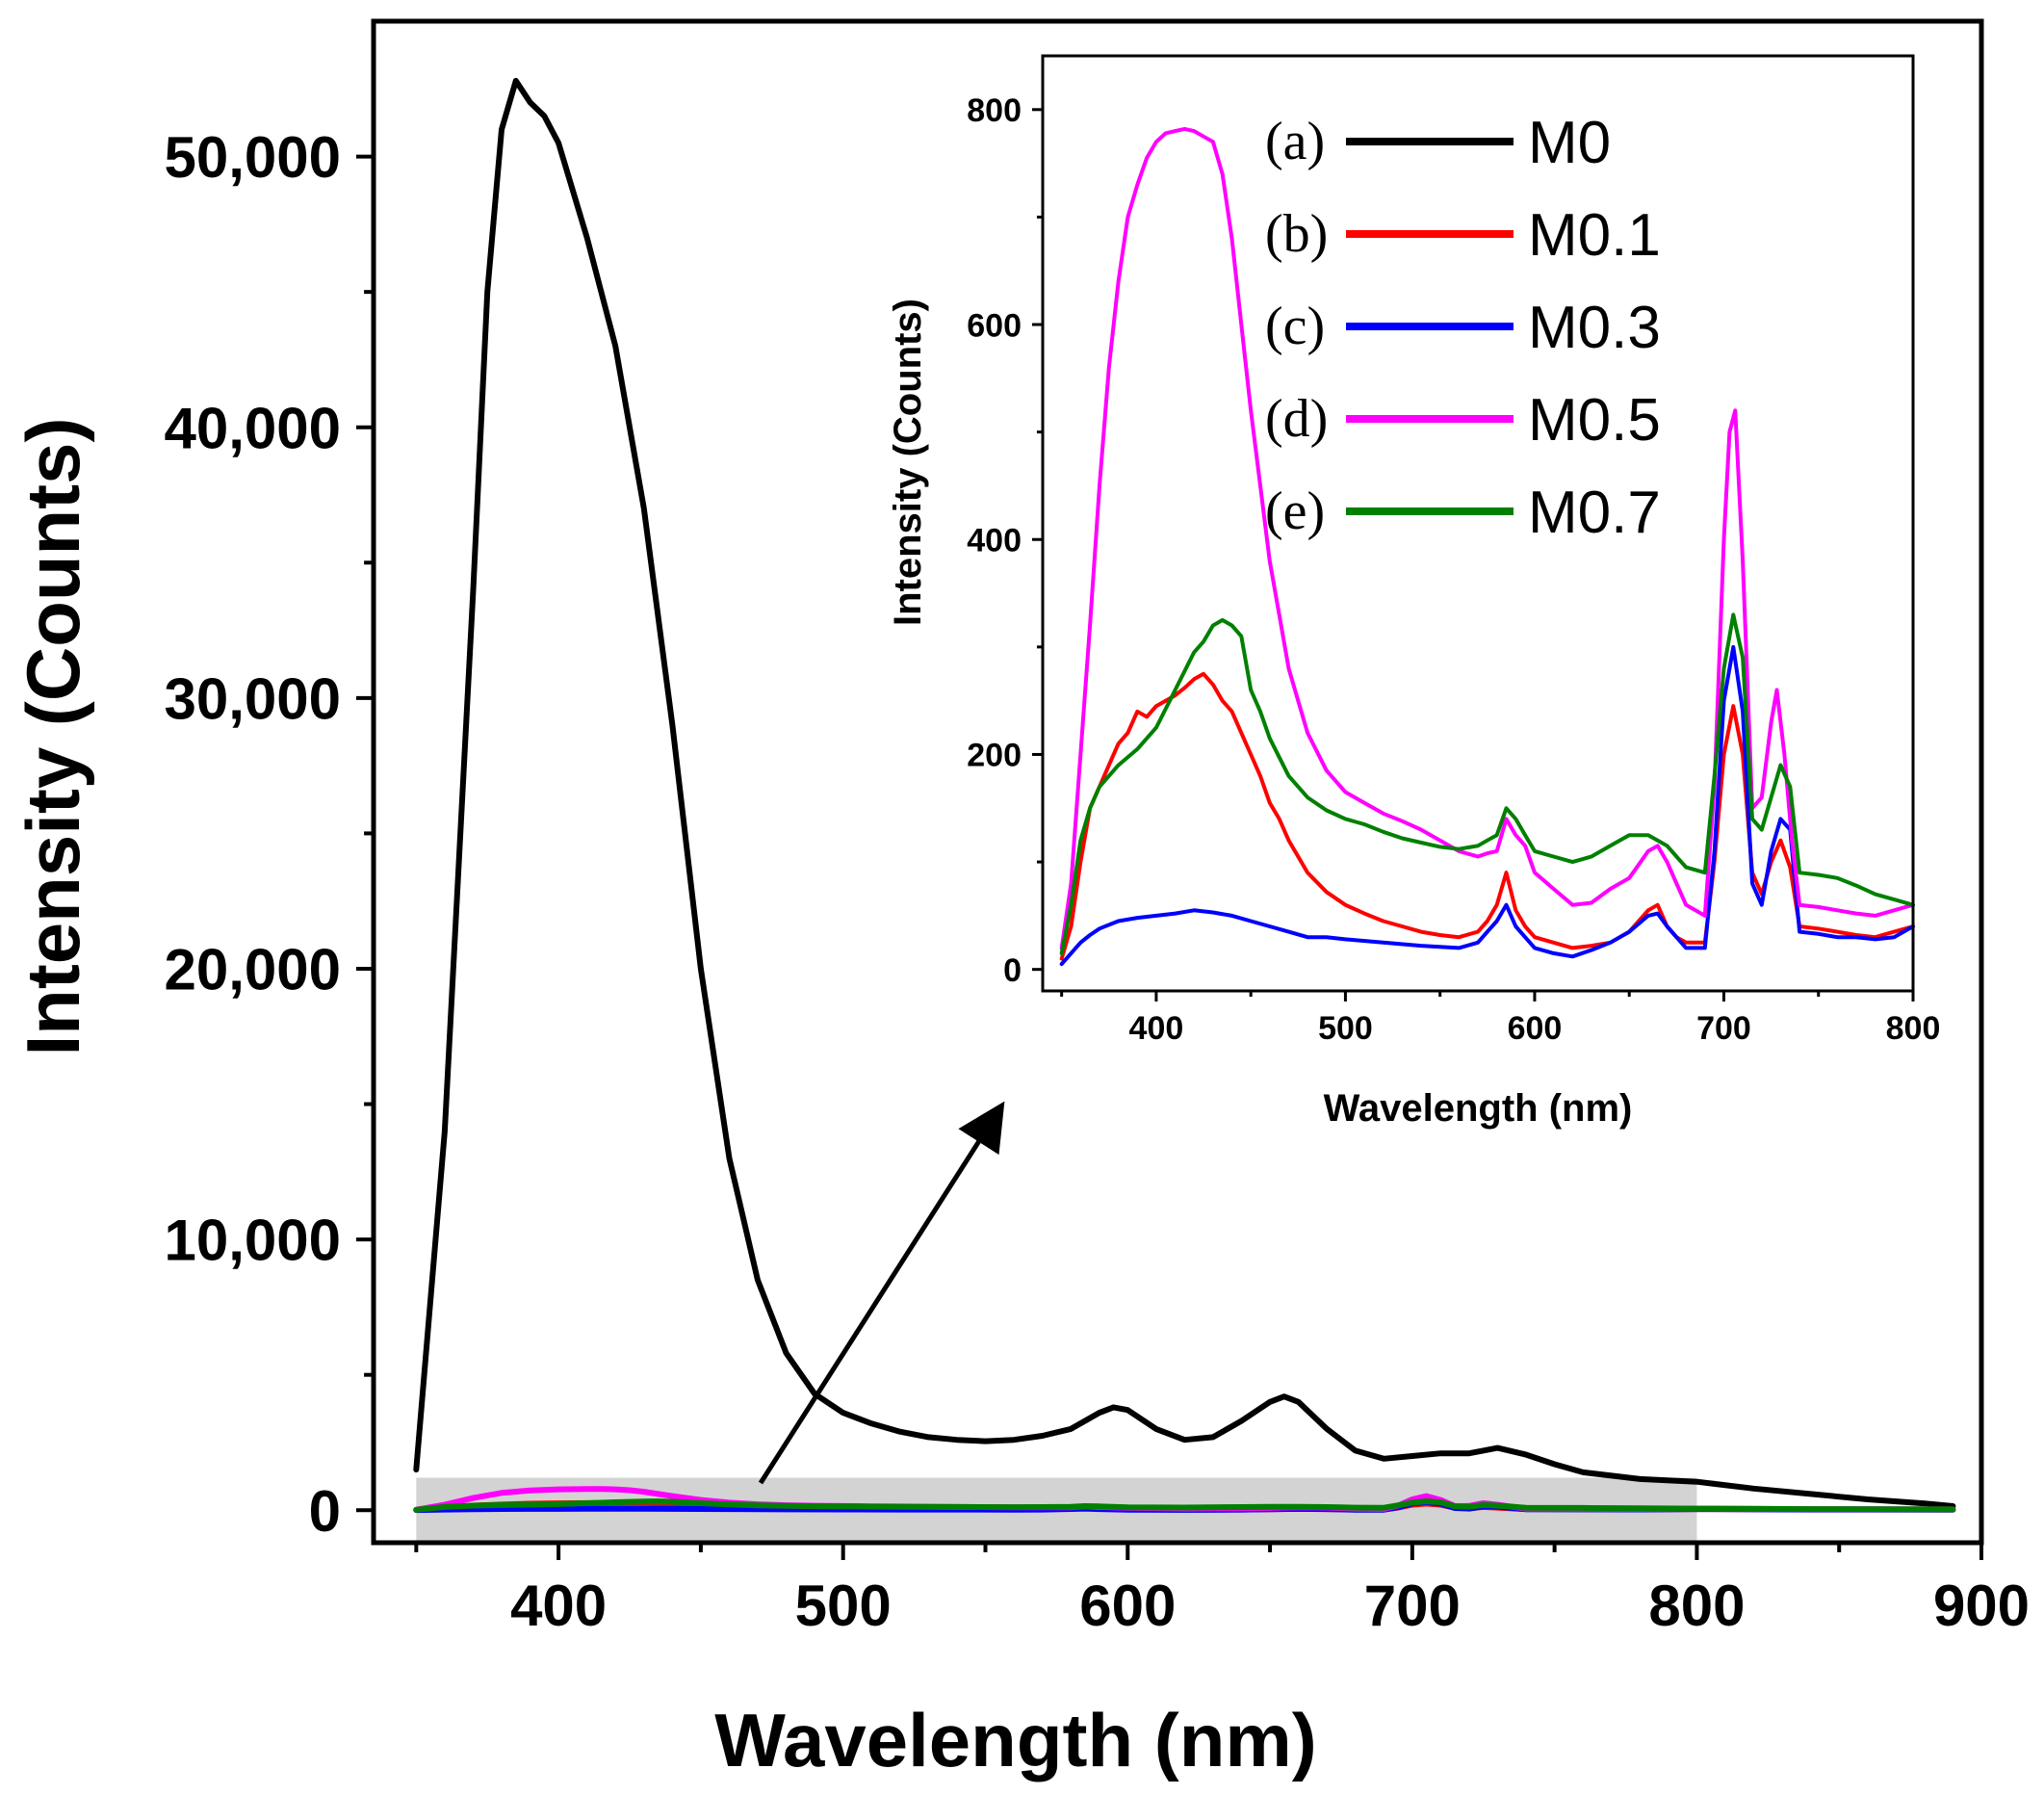  I want to click on main-y-tick-label: 50,000, so click(252, 157).